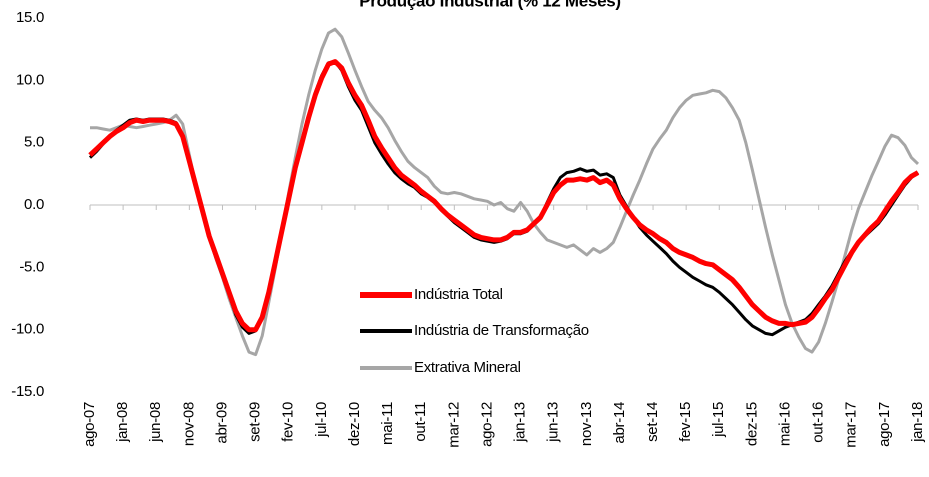 The height and width of the screenshot is (477, 929). What do you see at coordinates (520, 422) in the screenshot?
I see `x-tick-label: jan-13` at bounding box center [520, 422].